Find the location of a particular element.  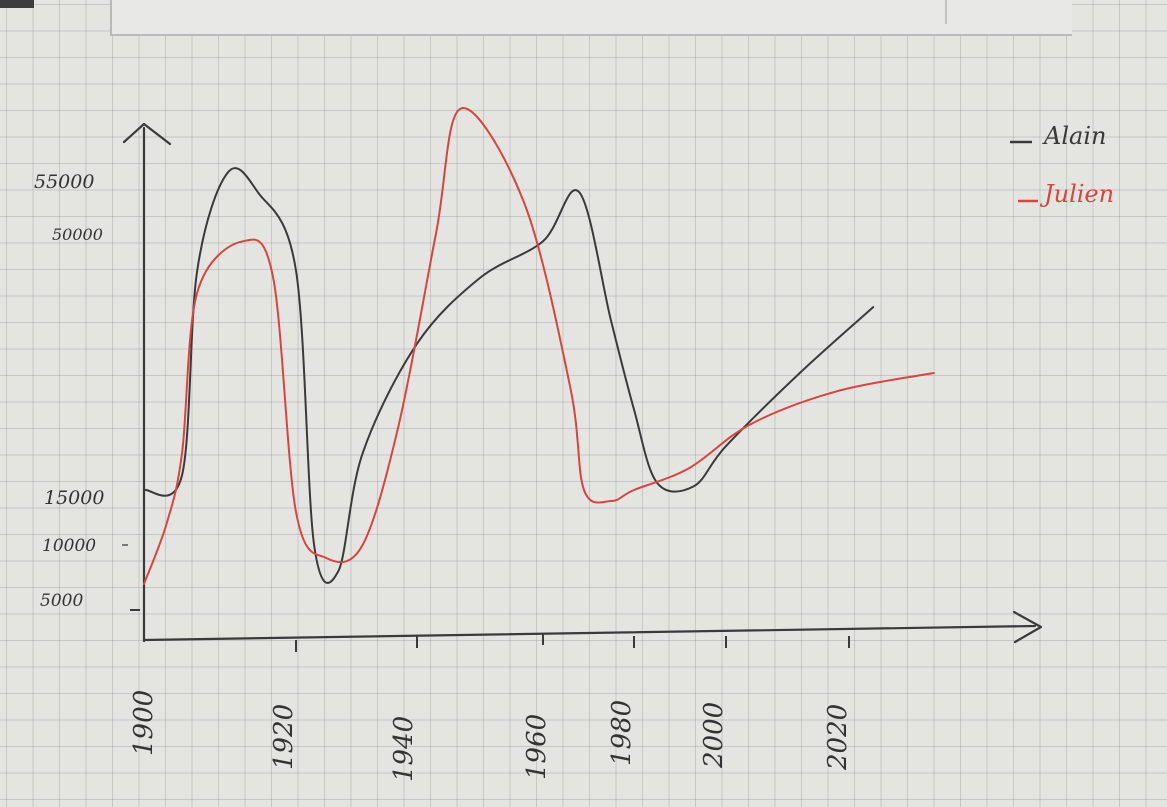

x-tick-label: 1960 is located at coordinates (537, 747).